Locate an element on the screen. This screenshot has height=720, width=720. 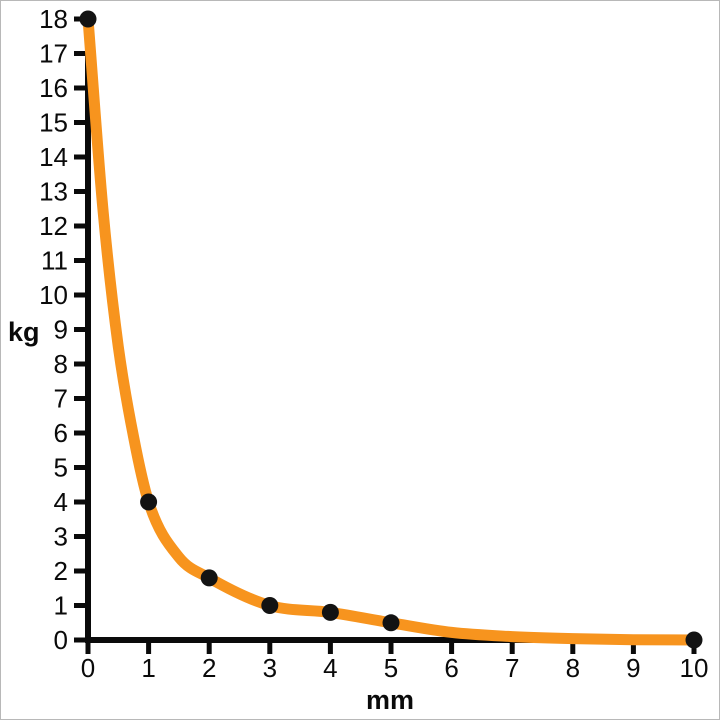
y-tick-label-4: 4 is located at coordinates (61, 502).